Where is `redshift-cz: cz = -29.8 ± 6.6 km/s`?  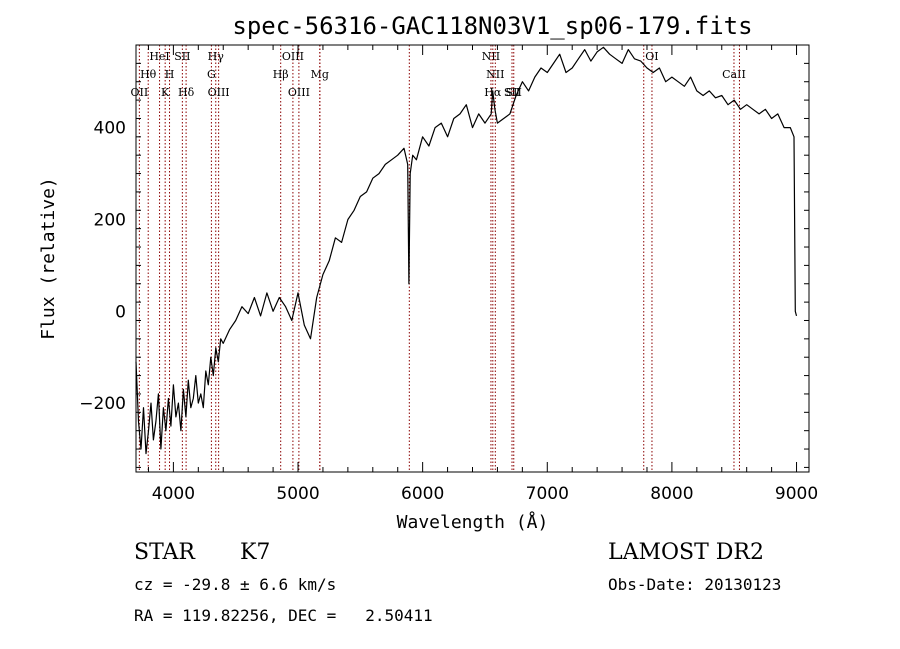 redshift-cz: cz = -29.8 ± 6.6 km/s is located at coordinates (235, 584).